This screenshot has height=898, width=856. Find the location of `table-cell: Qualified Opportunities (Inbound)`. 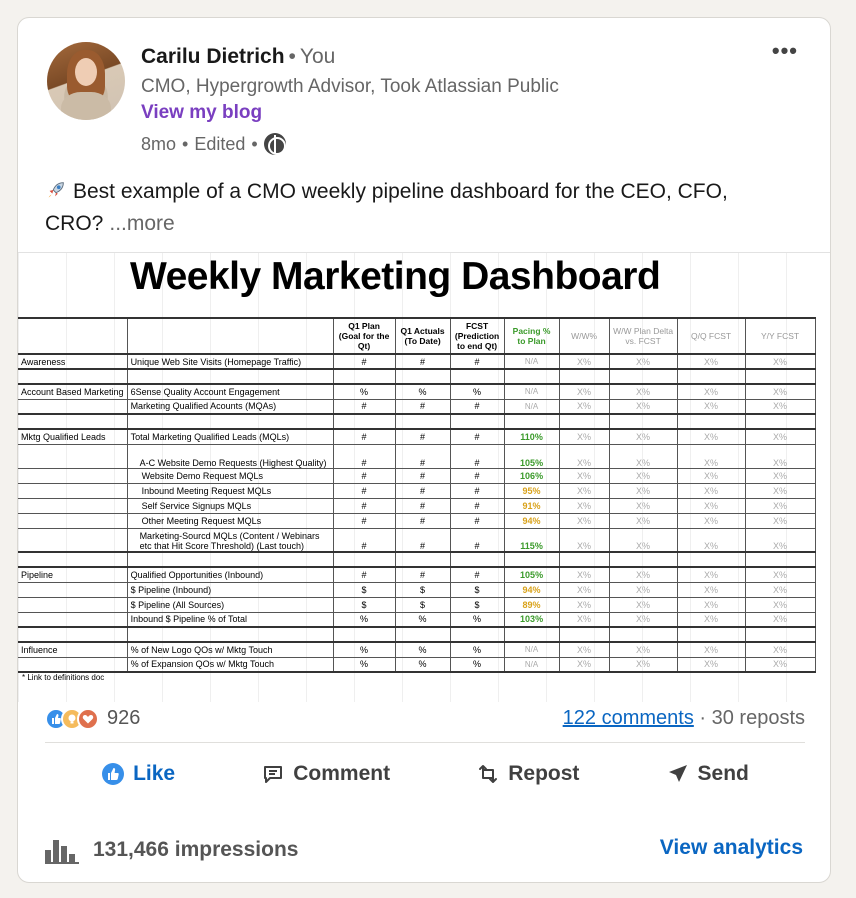

table-cell: Qualified Opportunities (Inbound) is located at coordinates (230, 575).